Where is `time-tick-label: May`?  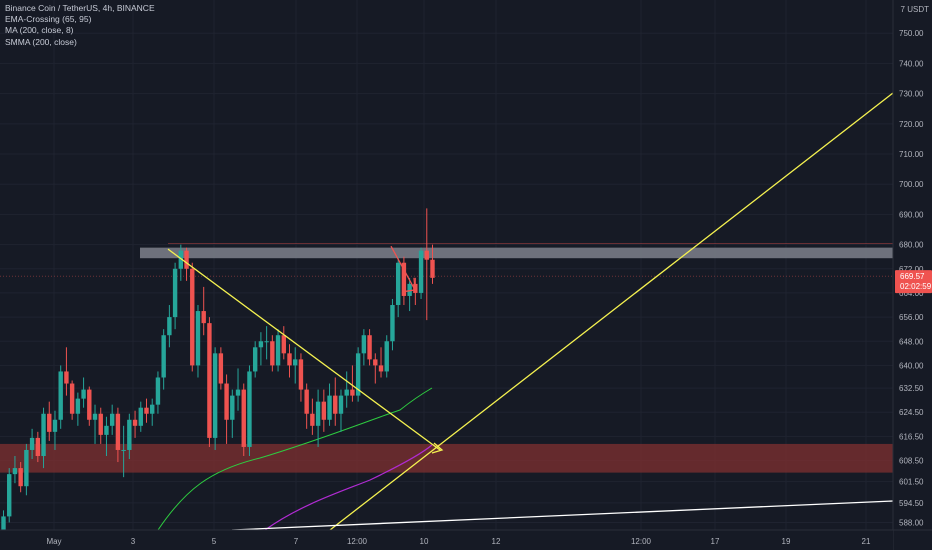 time-tick-label: May is located at coordinates (53, 541).